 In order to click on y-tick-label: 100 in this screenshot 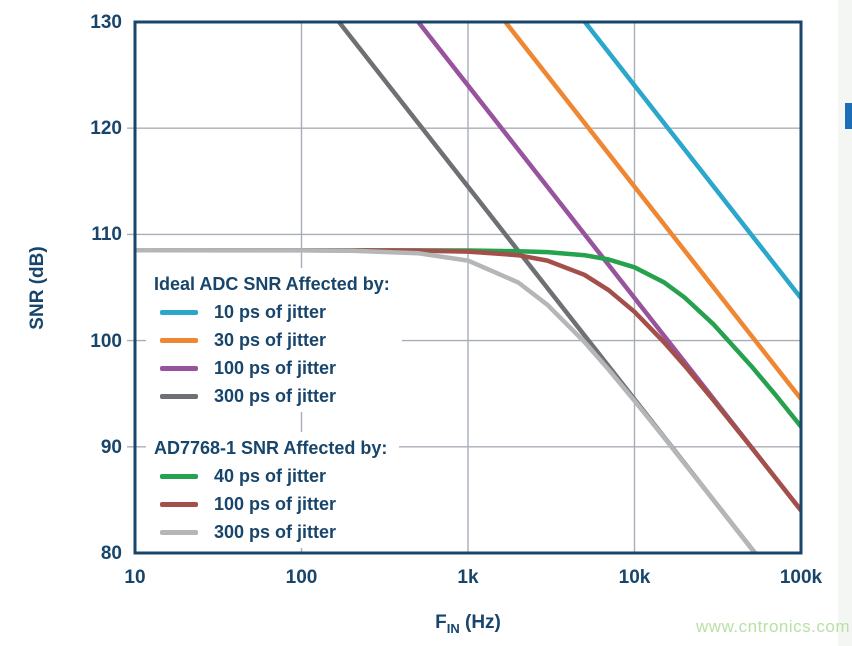, I will do `click(106, 341)`.